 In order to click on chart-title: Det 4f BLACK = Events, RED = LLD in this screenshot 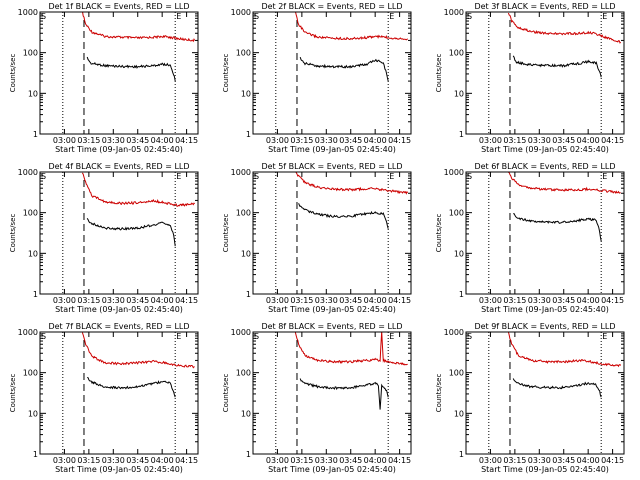, I will do `click(118, 166)`.